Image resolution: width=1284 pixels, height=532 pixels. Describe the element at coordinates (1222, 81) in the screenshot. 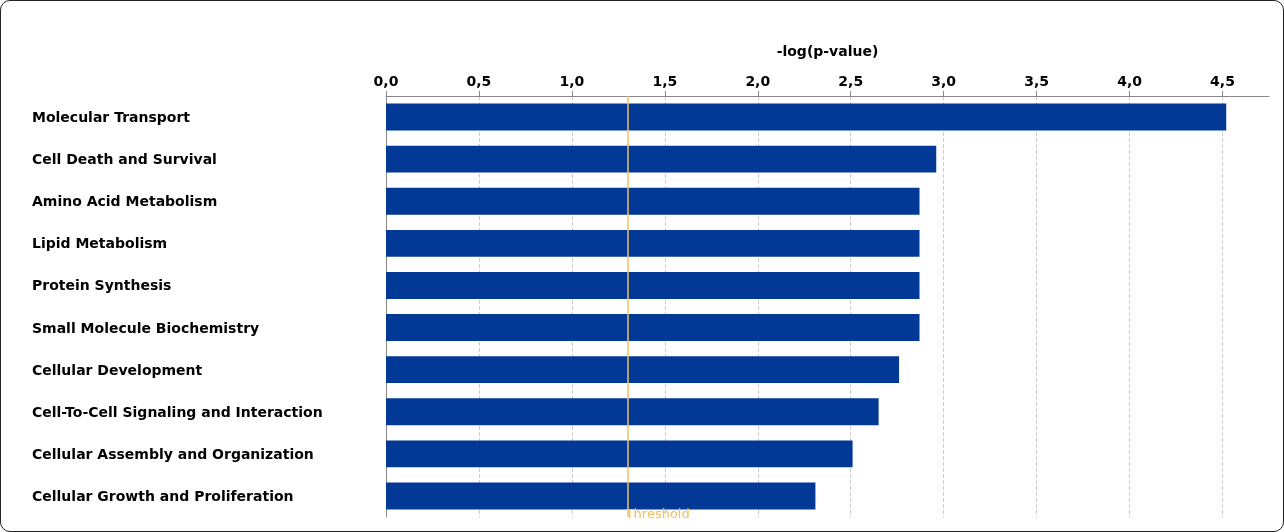

I see `x-tick-label: 4,5` at that location.